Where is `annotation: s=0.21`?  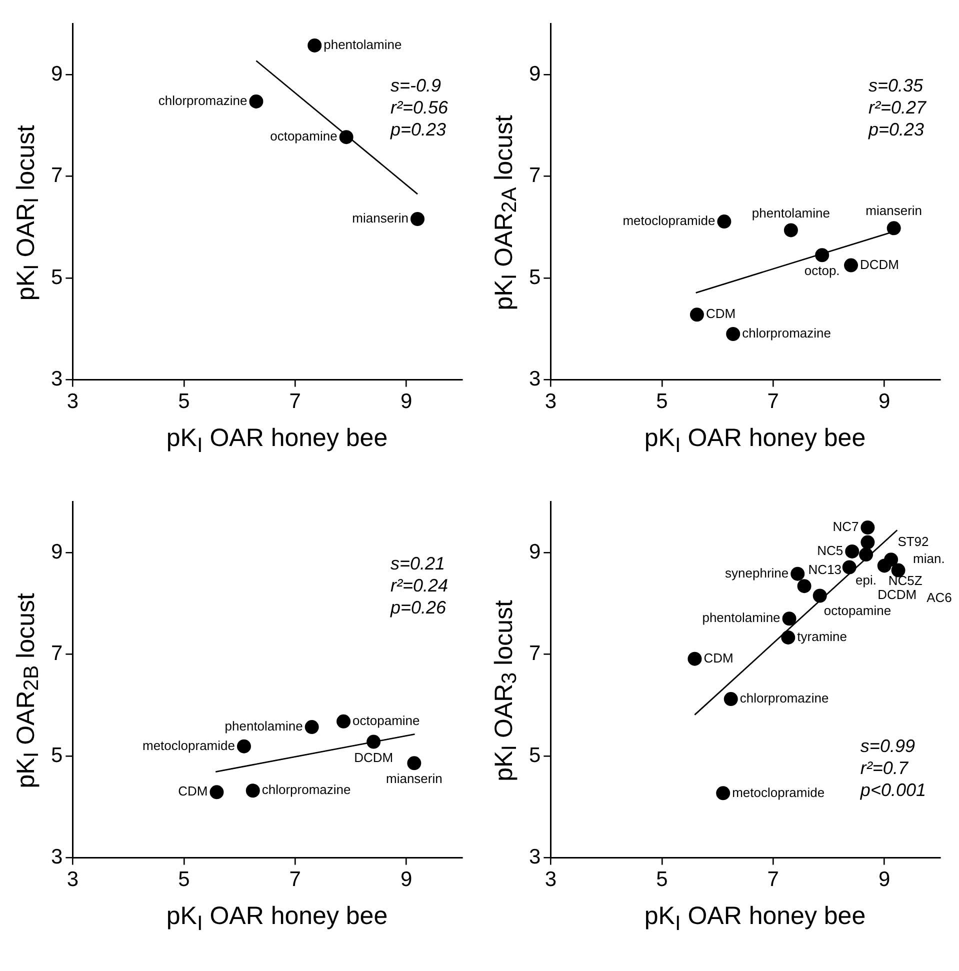
annotation: s=0.21 is located at coordinates (418, 564).